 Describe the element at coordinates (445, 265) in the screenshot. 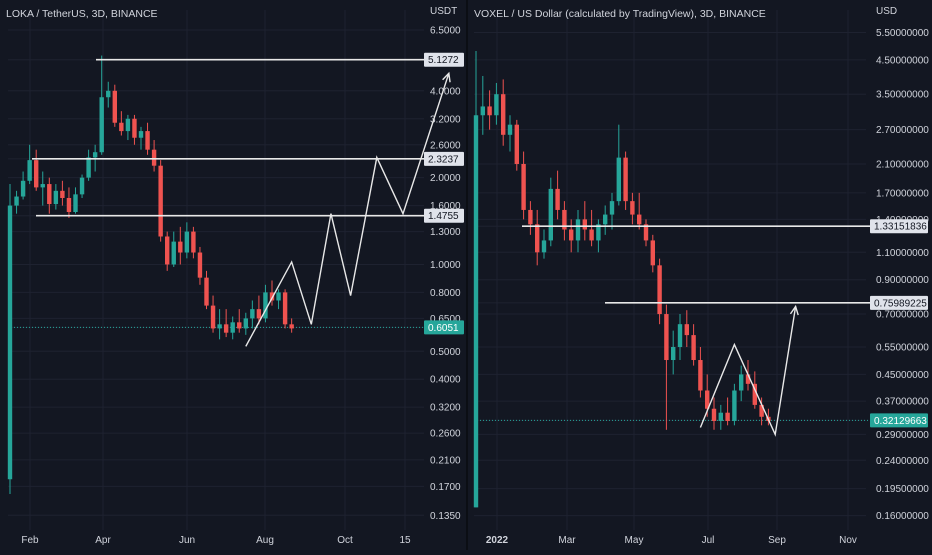

I see `y-tick-label: 1.0000` at that location.